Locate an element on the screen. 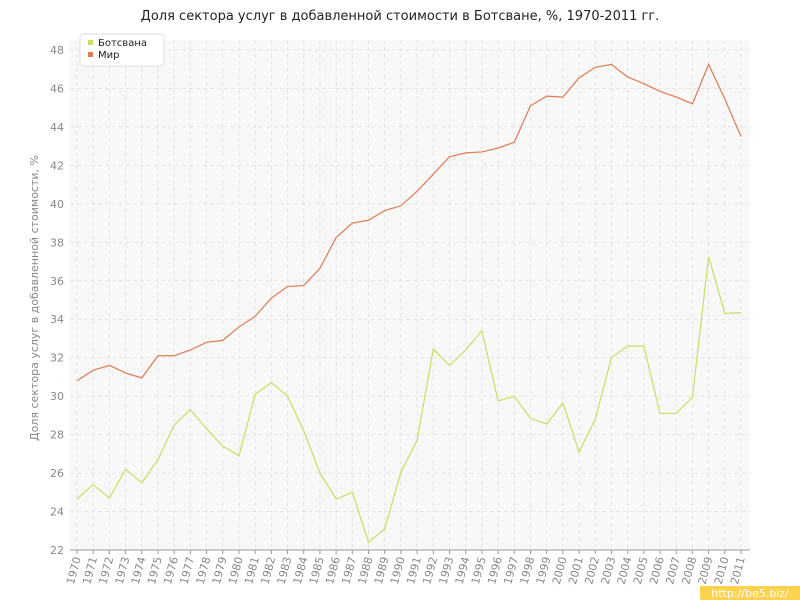  y-tick-label: 30 is located at coordinates (57, 396).